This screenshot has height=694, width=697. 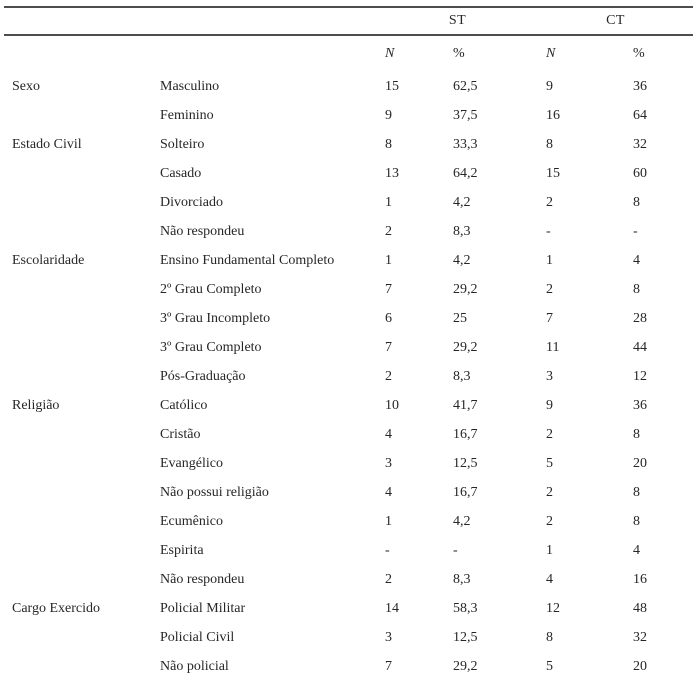 I want to click on table-row: Pós-Graduação 2 8,3 3 12, so click(x=348, y=376).